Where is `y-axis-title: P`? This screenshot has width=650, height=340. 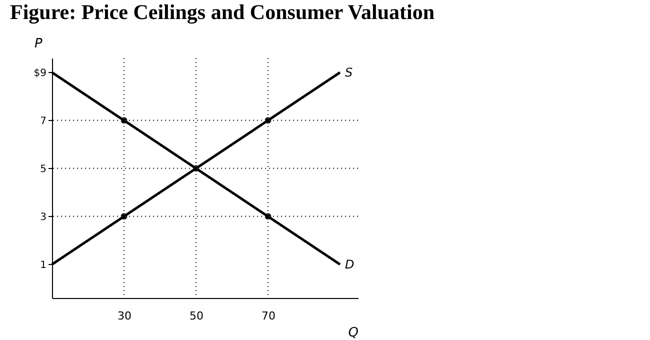
y-axis-title: P is located at coordinates (38, 44).